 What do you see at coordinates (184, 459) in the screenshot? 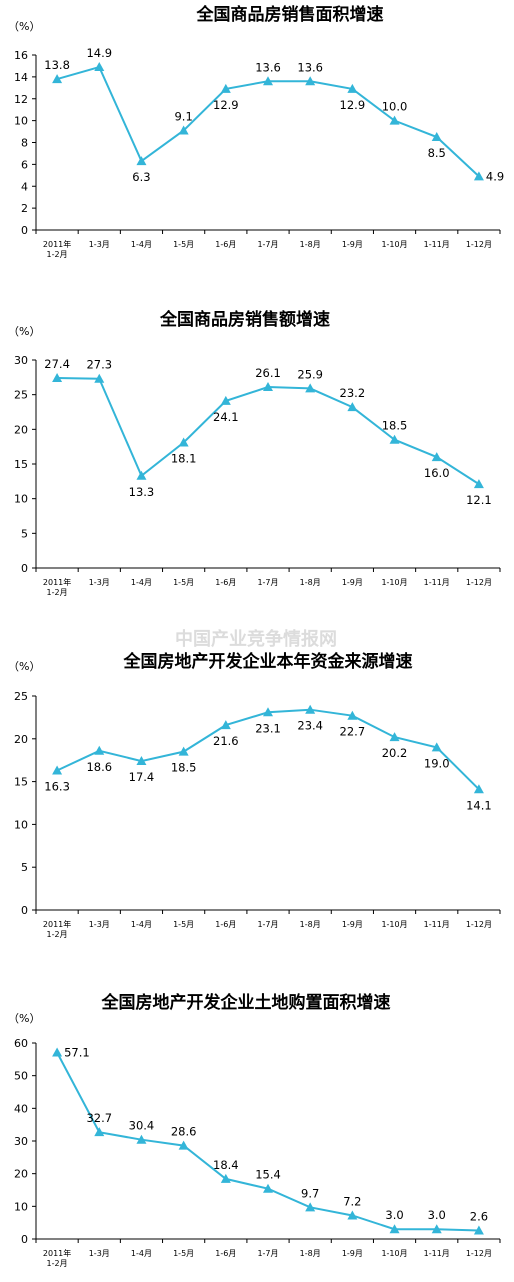
I see `data-label: 18.1` at bounding box center [184, 459].